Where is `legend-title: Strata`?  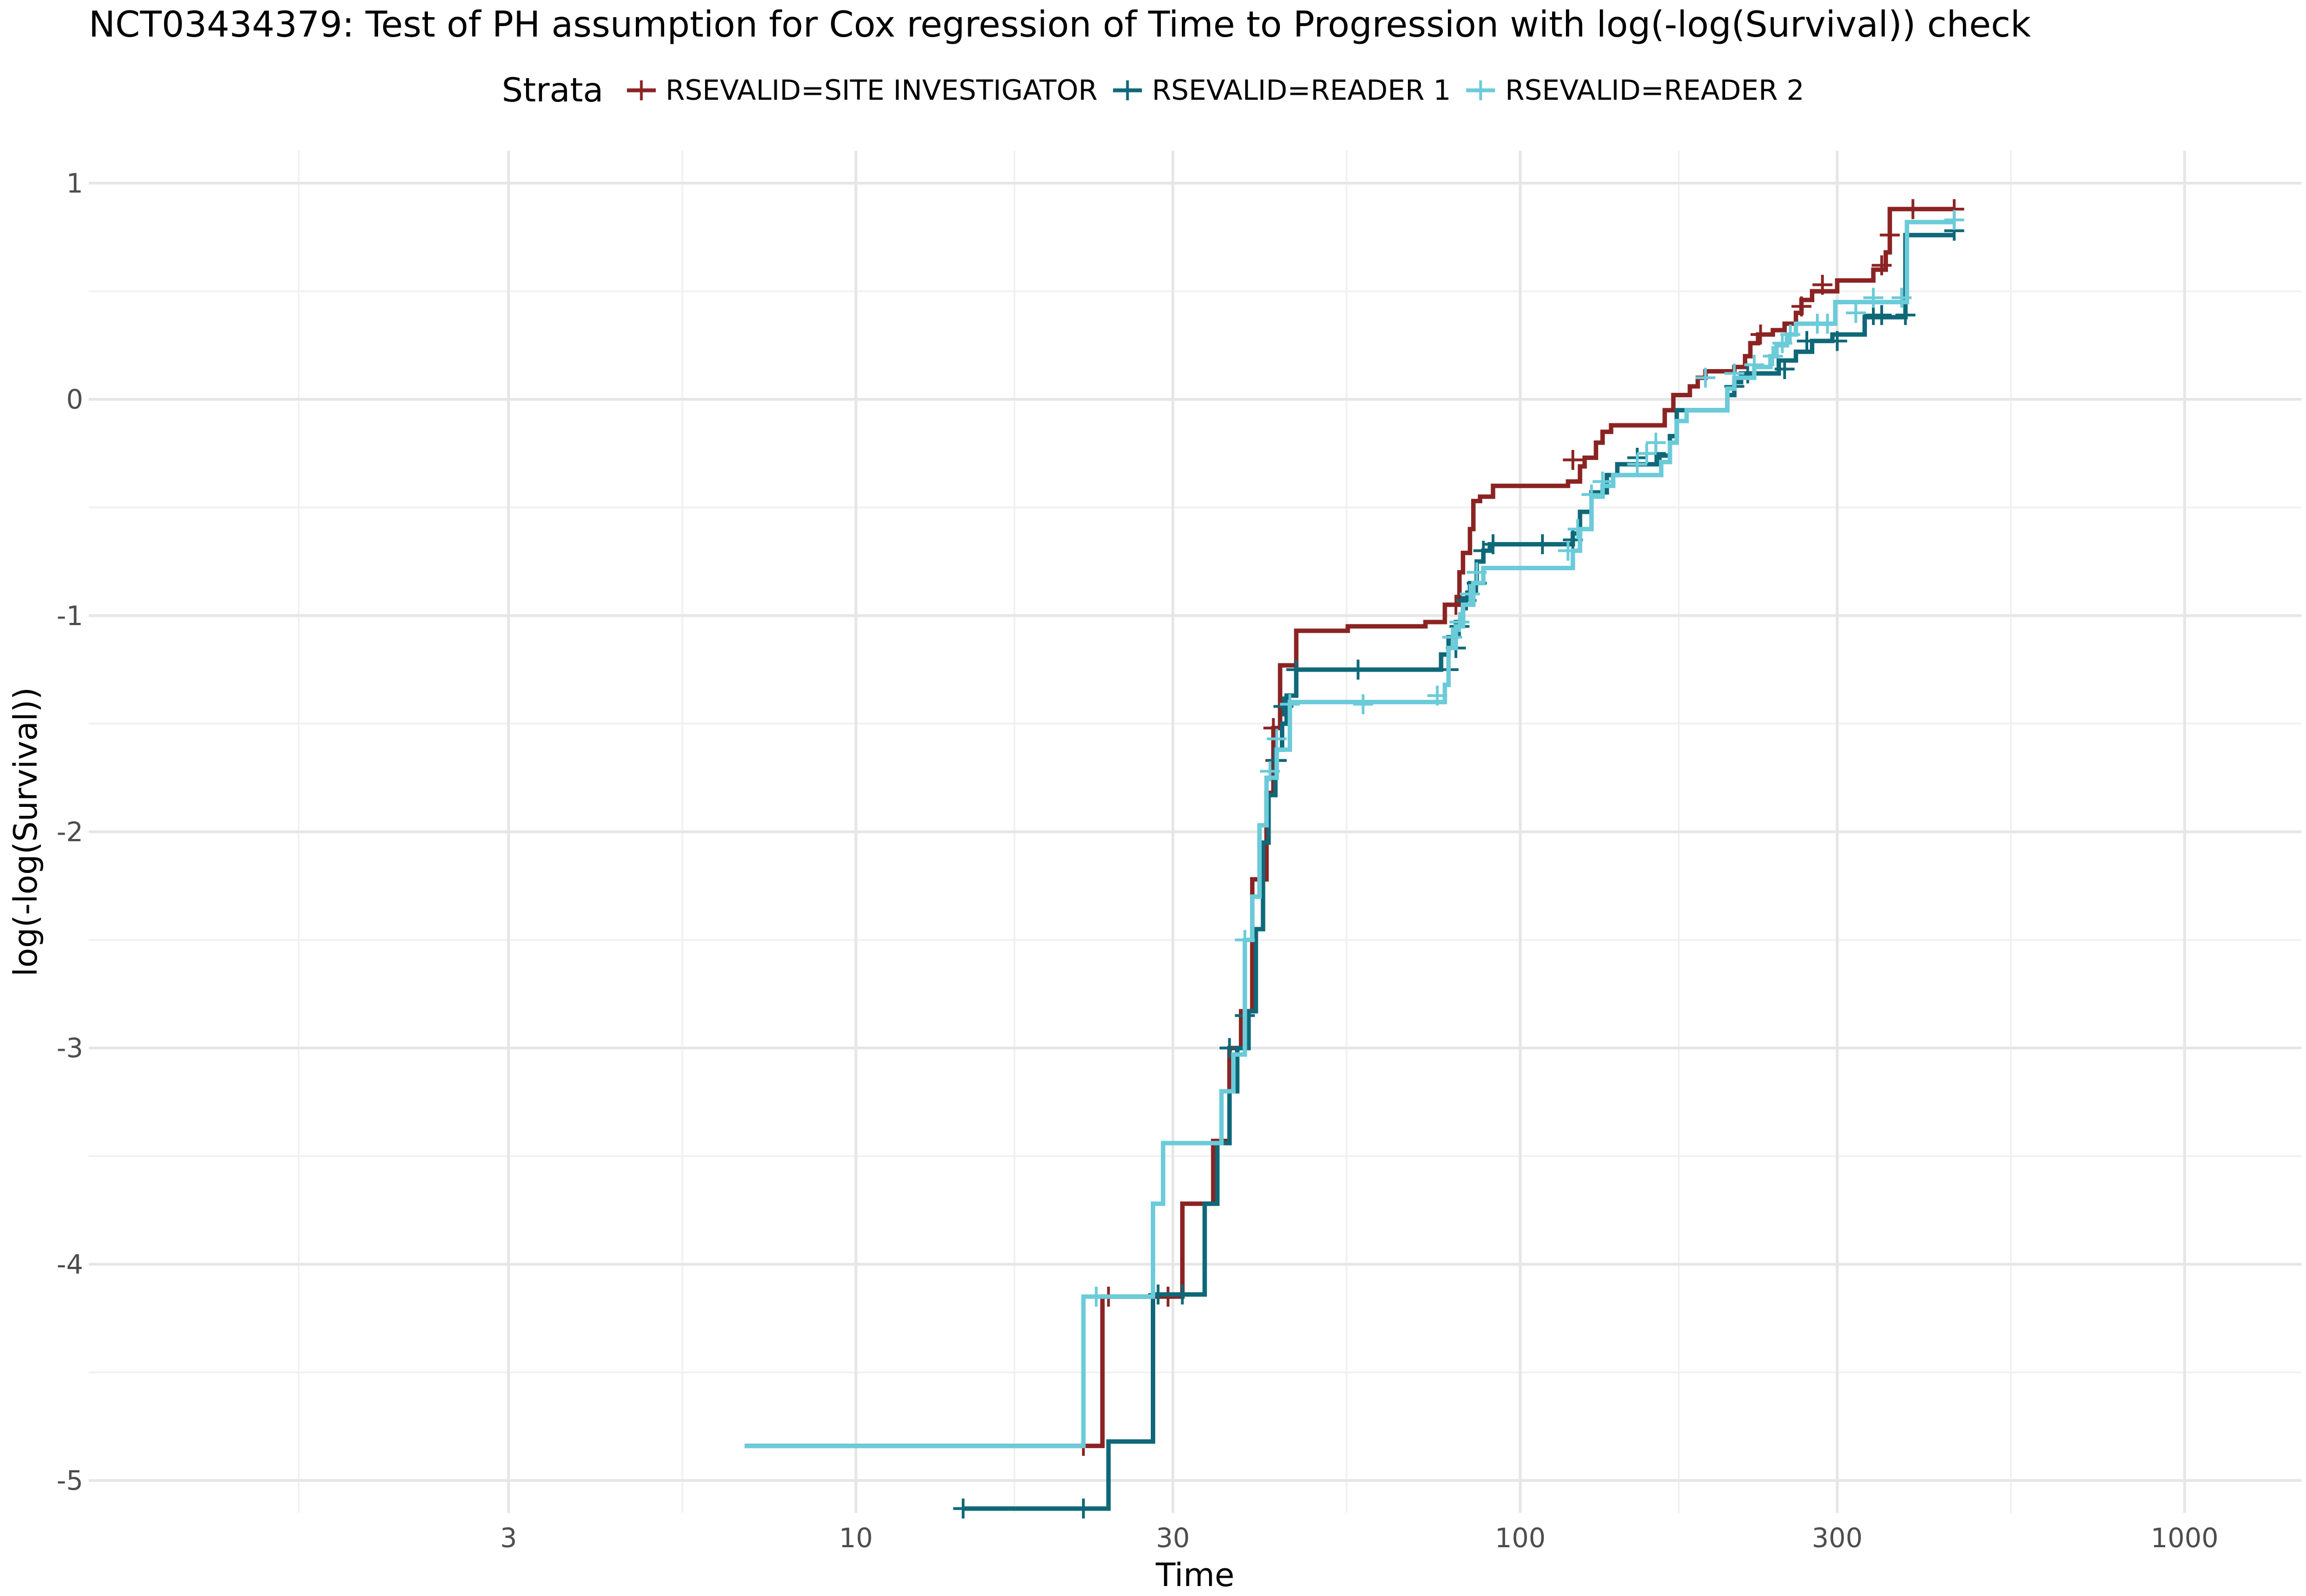 legend-title: Strata is located at coordinates (553, 91).